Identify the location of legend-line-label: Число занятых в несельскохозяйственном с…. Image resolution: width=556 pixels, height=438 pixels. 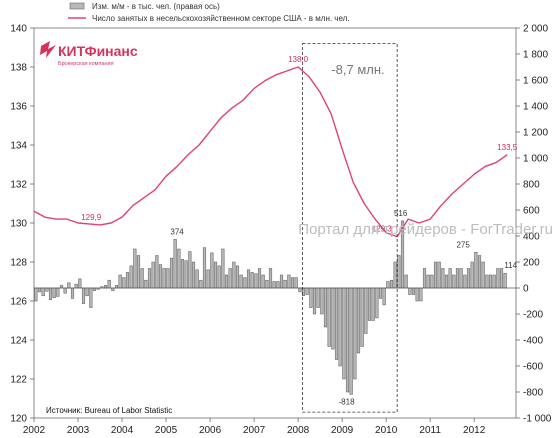
(221, 18).